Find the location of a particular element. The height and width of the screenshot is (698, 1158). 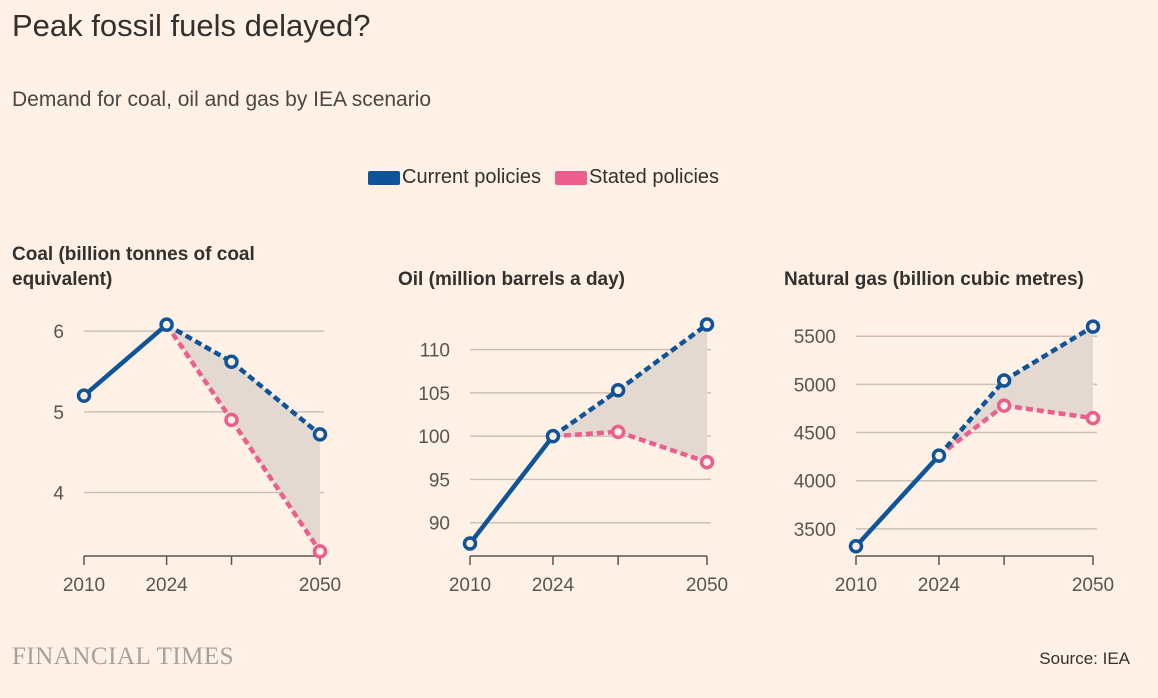

legend-item-stated: Stated policies is located at coordinates (637, 177).